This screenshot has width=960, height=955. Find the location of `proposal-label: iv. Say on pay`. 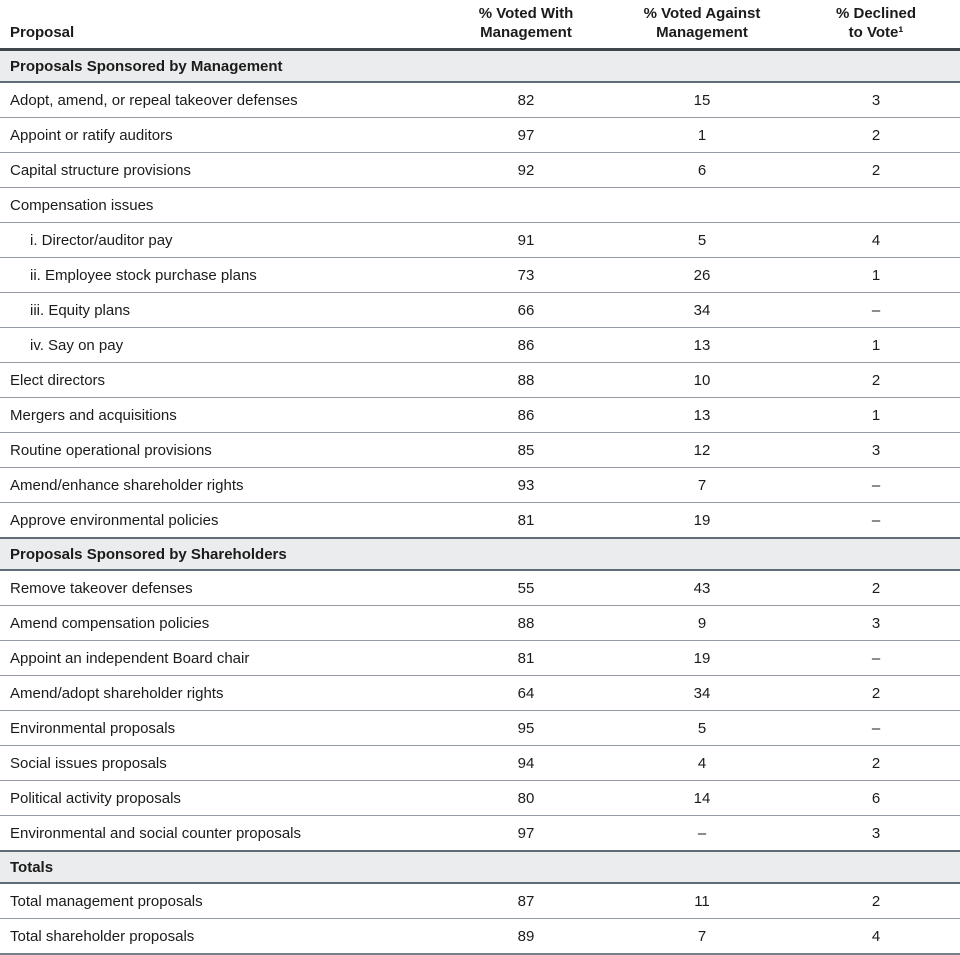

proposal-label: iv. Say on pay is located at coordinates (220, 345).